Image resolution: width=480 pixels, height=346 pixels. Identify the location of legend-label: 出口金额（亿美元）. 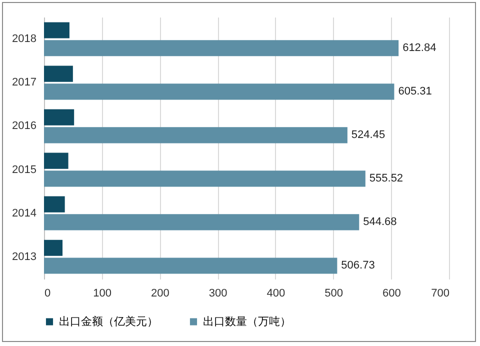
(108, 321).